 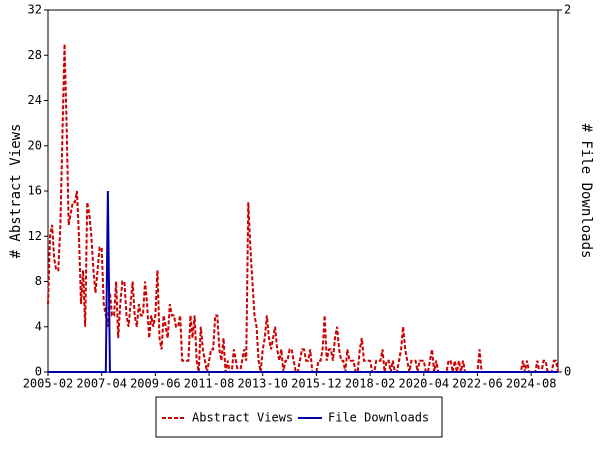 What do you see at coordinates (35, 100) in the screenshot?
I see `y-tick-label: 24` at bounding box center [35, 100].